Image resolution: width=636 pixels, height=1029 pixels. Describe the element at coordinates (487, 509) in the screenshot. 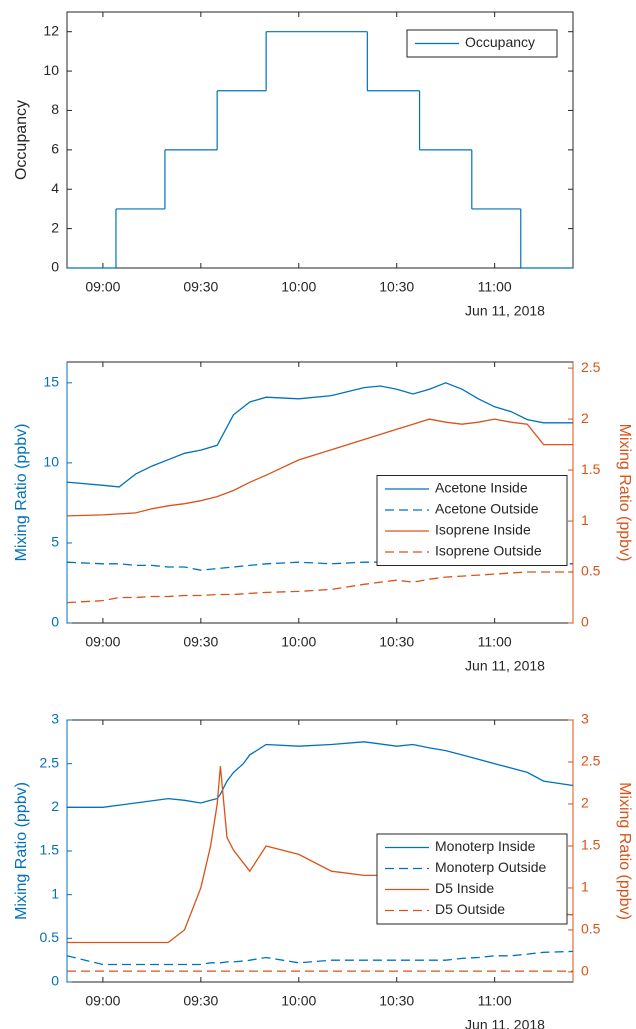

I see `legend-label: Acetone Outside` at that location.